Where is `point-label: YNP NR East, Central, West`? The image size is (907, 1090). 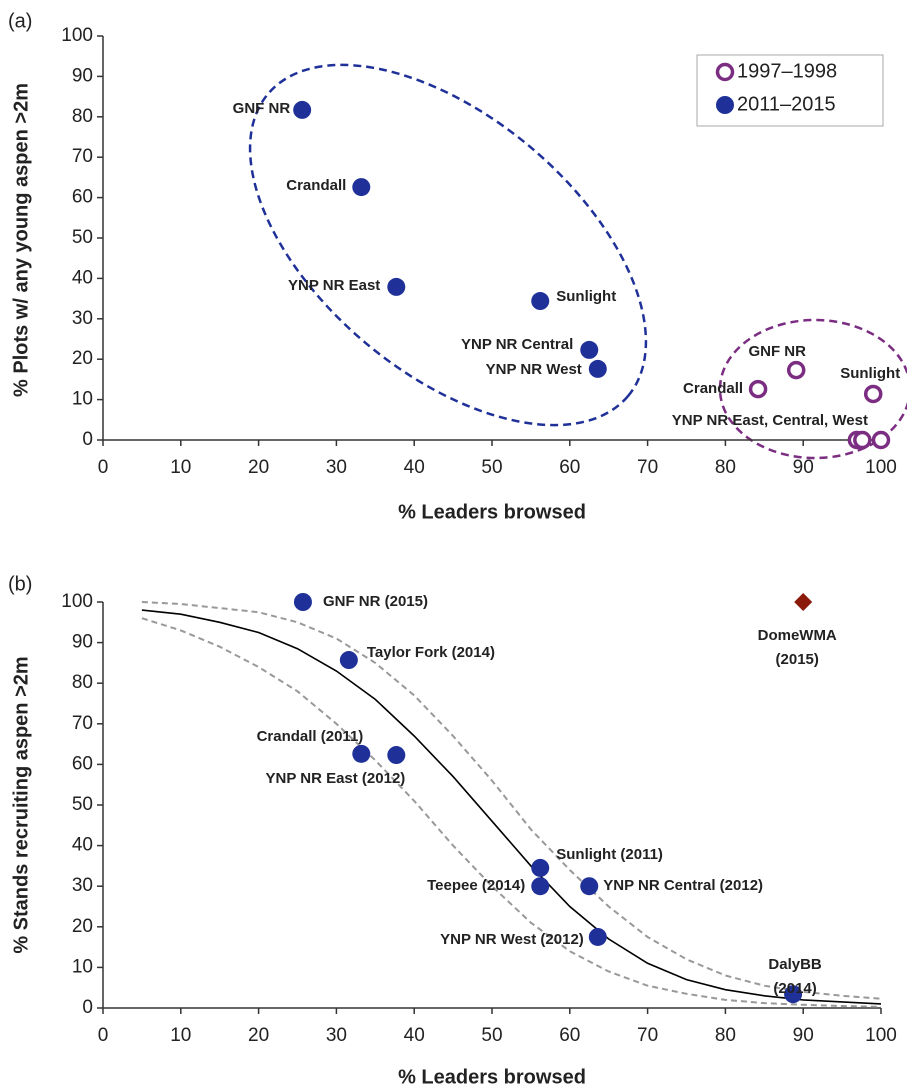
point-label: YNP NR East, Central, West is located at coordinates (770, 420).